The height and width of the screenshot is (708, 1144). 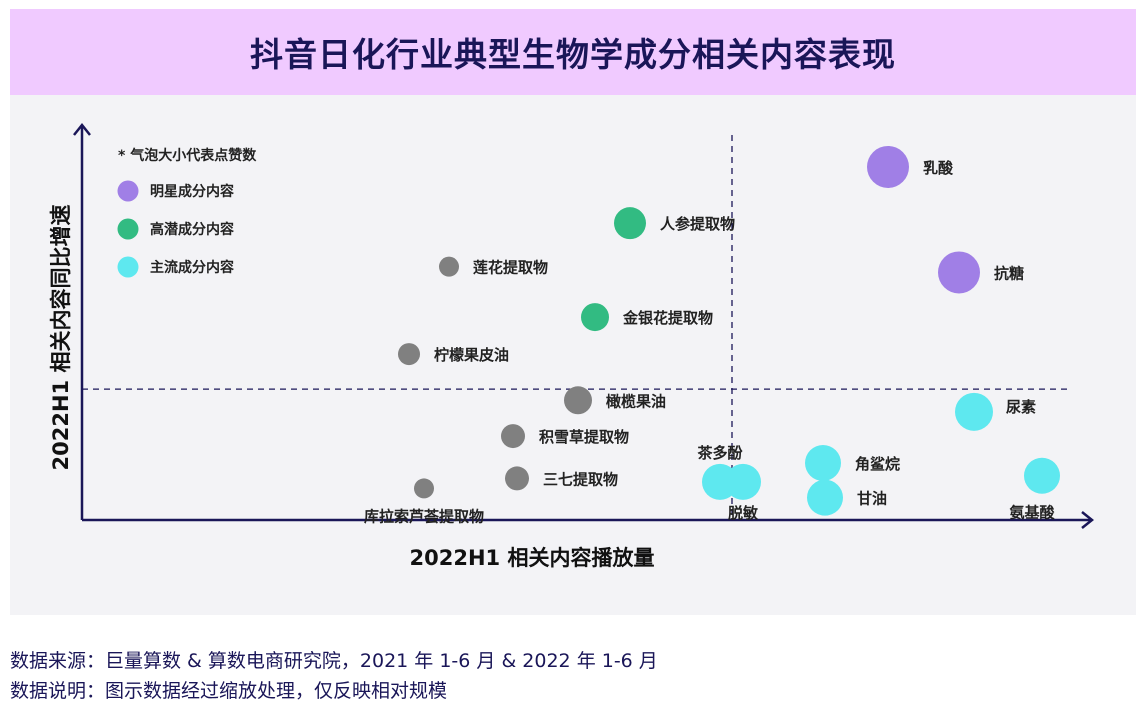 I want to click on bubble-label-10: 库拉索芦荟提取物, so click(x=424, y=516).